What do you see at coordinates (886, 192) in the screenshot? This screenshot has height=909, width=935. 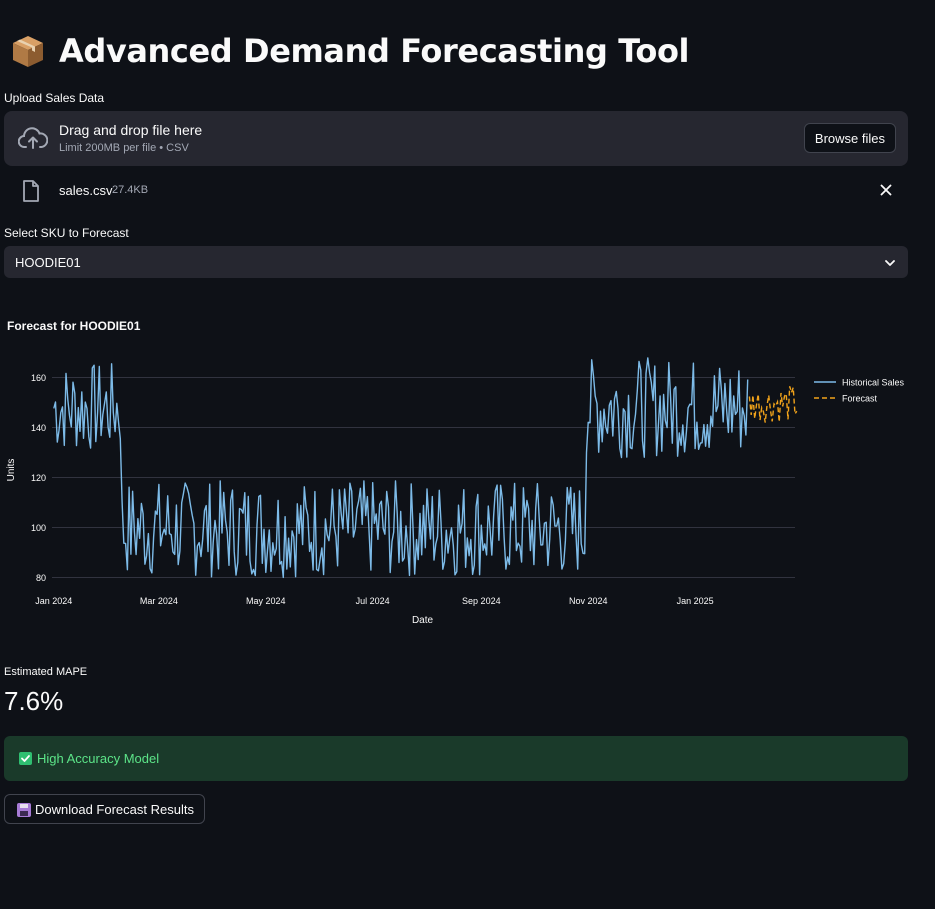 I see `remove-file-icon` at bounding box center [886, 192].